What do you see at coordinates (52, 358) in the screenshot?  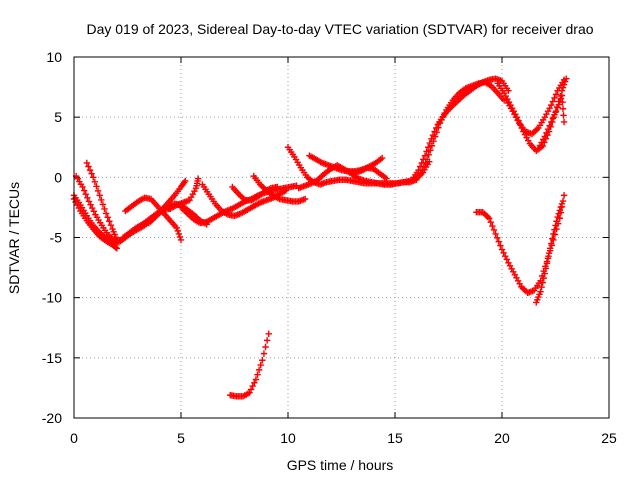 I see `y-tick-label: -15` at bounding box center [52, 358].